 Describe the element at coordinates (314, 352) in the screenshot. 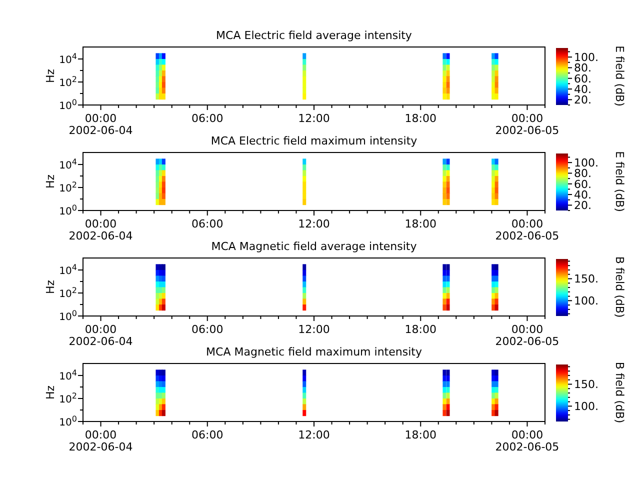

I see `chart-title: MCA Magnetic field maximum intensity` at that location.